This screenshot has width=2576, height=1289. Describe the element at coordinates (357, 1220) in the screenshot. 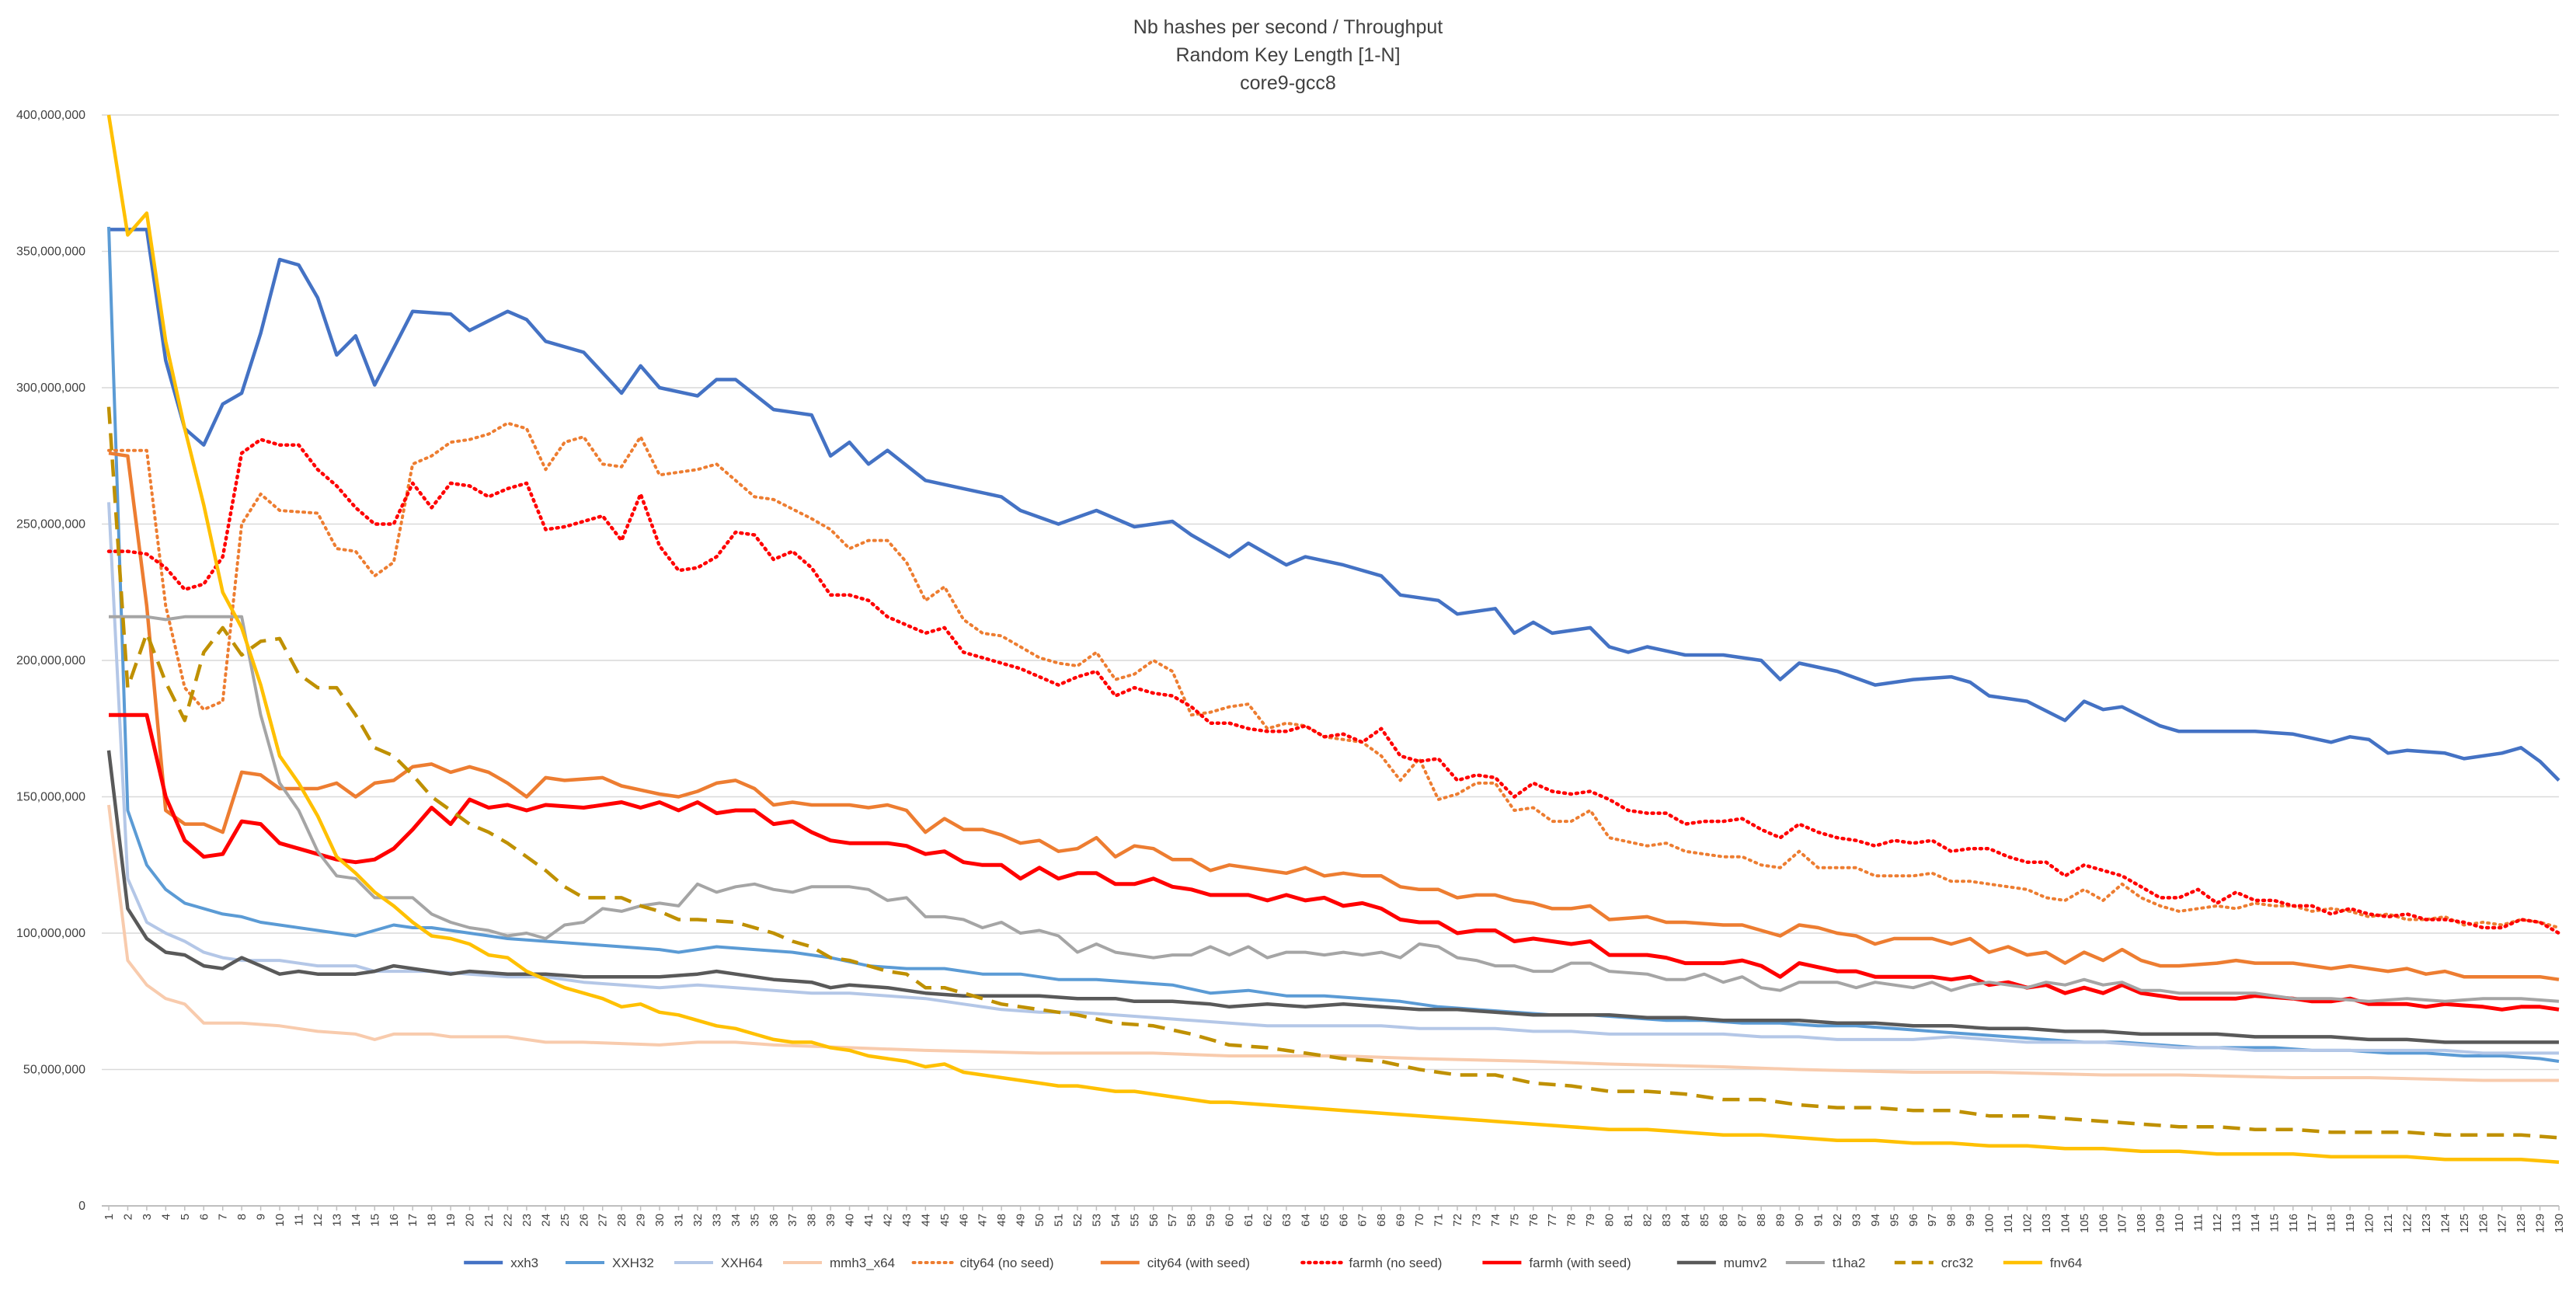

I see `x-tick-label: 14` at that location.